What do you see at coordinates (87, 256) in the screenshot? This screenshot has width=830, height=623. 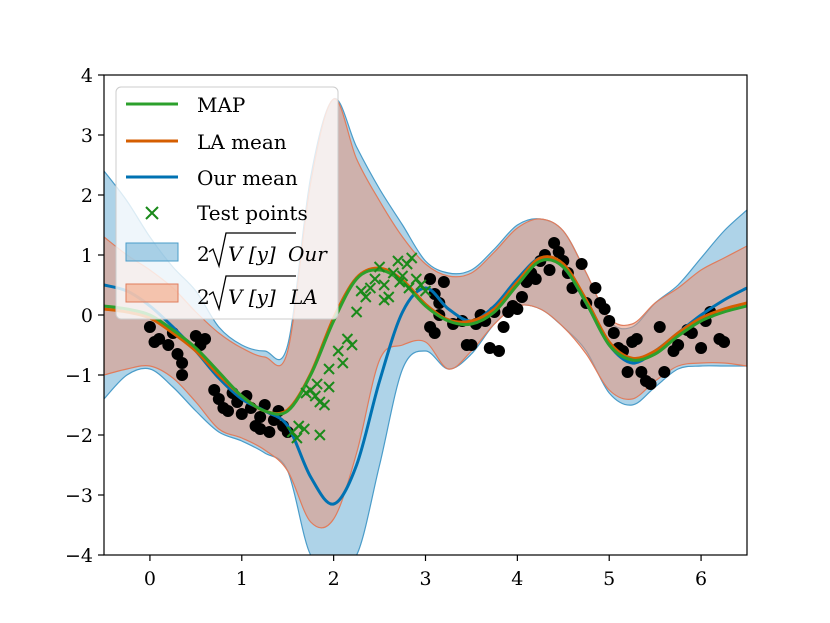 I see `y-tick-label: 1` at bounding box center [87, 256].